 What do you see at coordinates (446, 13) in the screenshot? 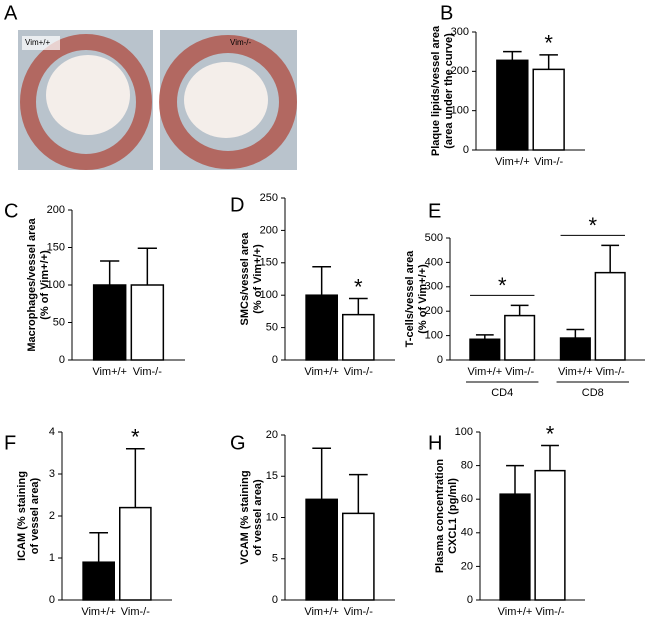
I see `panel-letter: B` at bounding box center [446, 13].